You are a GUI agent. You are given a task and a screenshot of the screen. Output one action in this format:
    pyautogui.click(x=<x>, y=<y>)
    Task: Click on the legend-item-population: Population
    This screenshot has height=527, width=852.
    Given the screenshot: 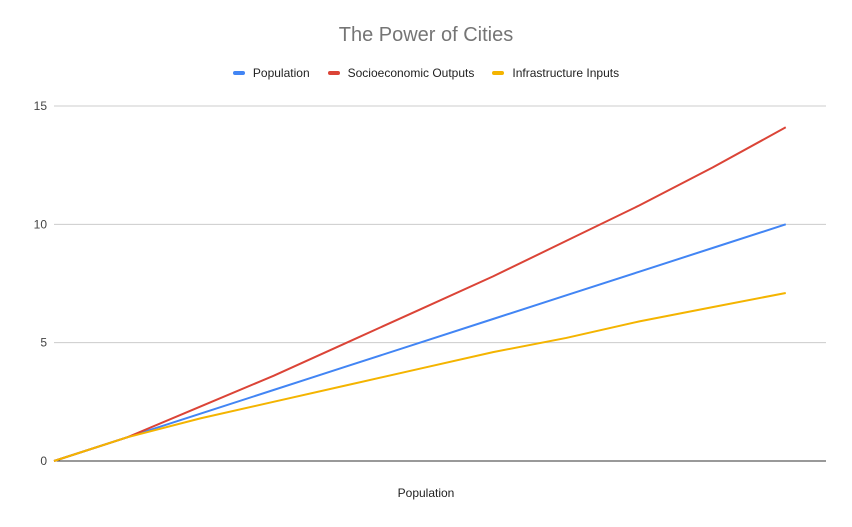 What is the action you would take?
    pyautogui.click(x=271, y=73)
    